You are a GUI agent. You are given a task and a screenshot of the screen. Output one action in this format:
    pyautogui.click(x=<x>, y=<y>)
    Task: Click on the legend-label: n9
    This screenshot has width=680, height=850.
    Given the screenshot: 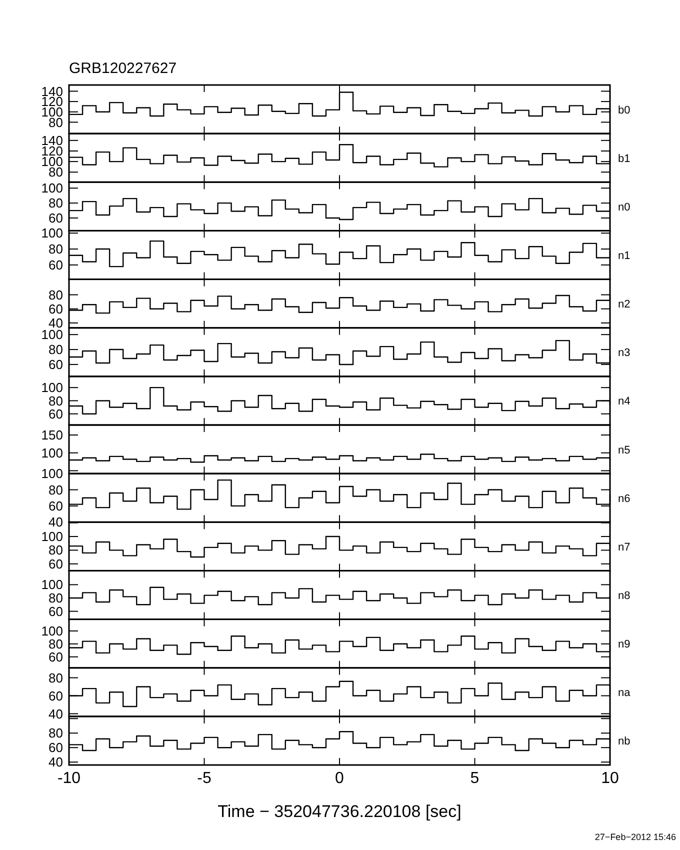 What is the action you would take?
    pyautogui.click(x=624, y=644)
    